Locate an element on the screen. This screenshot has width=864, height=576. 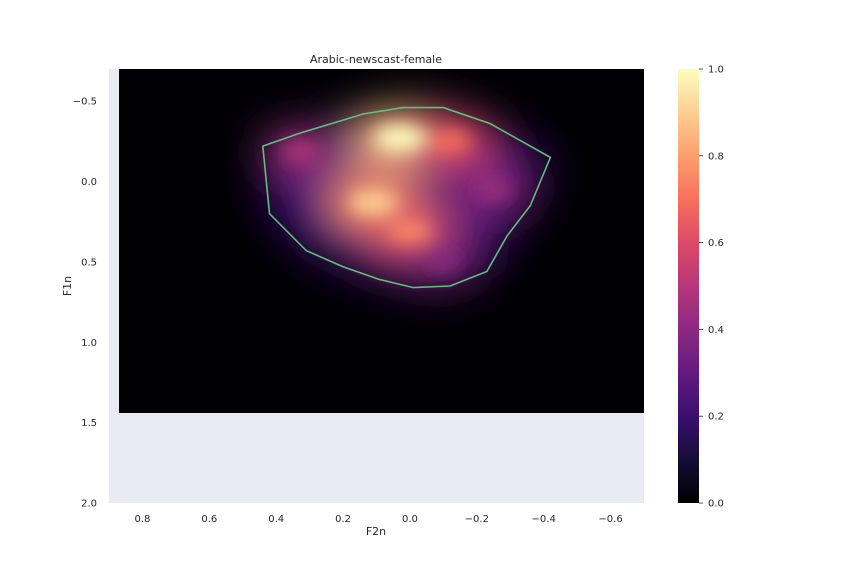
x-tick-label: 0.0 is located at coordinates (410, 519).